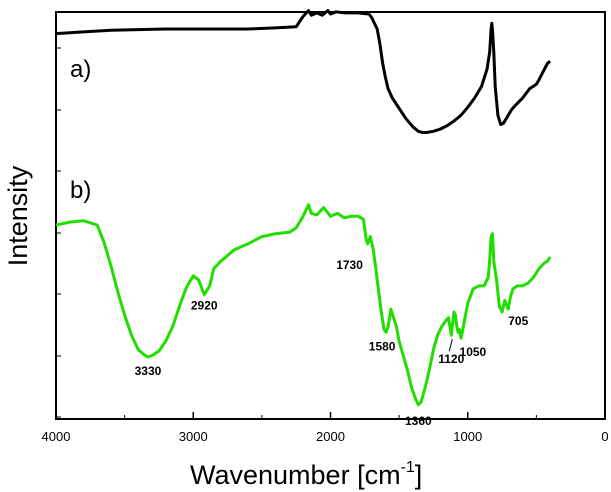  I want to click on peak-label-1730: 1730, so click(349, 265).